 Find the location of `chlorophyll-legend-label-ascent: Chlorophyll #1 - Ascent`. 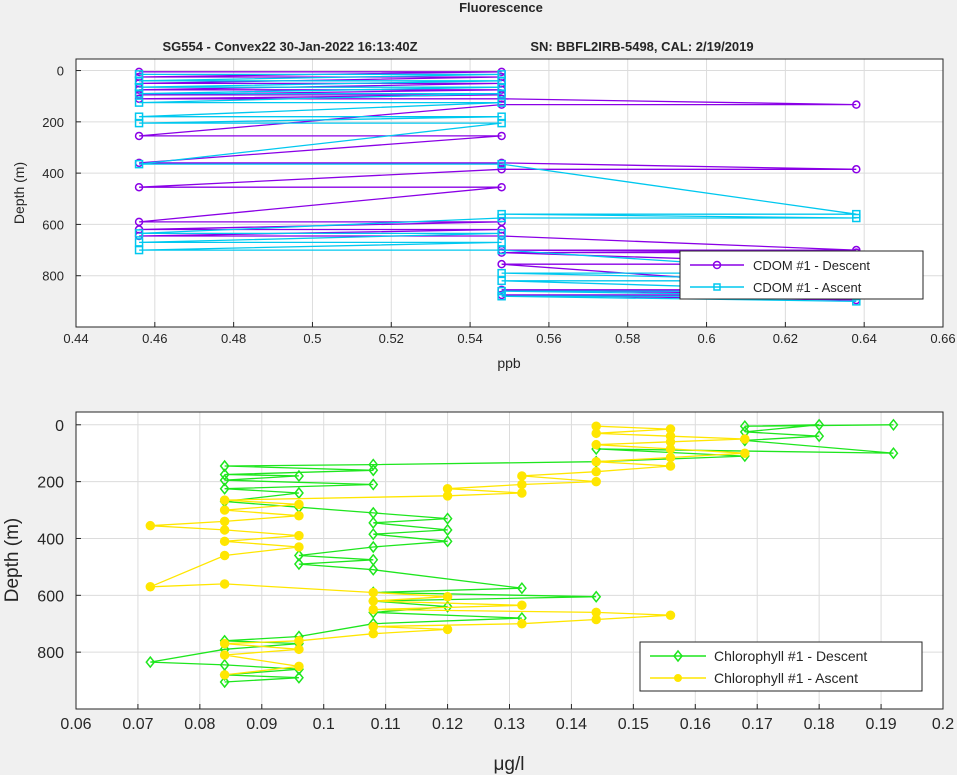

chlorophyll-legend-label-ascent: Chlorophyll #1 - Ascent is located at coordinates (786, 678).